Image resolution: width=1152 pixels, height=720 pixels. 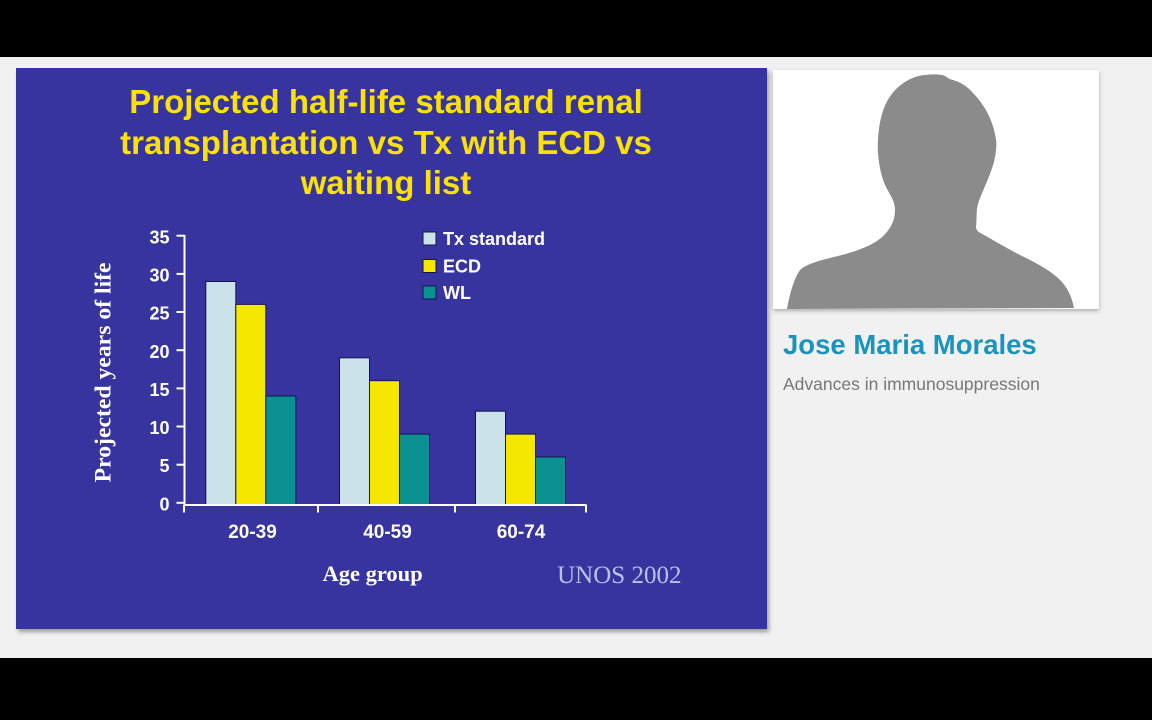 What do you see at coordinates (159, 352) in the screenshot?
I see `svg-text: 20` at bounding box center [159, 352].